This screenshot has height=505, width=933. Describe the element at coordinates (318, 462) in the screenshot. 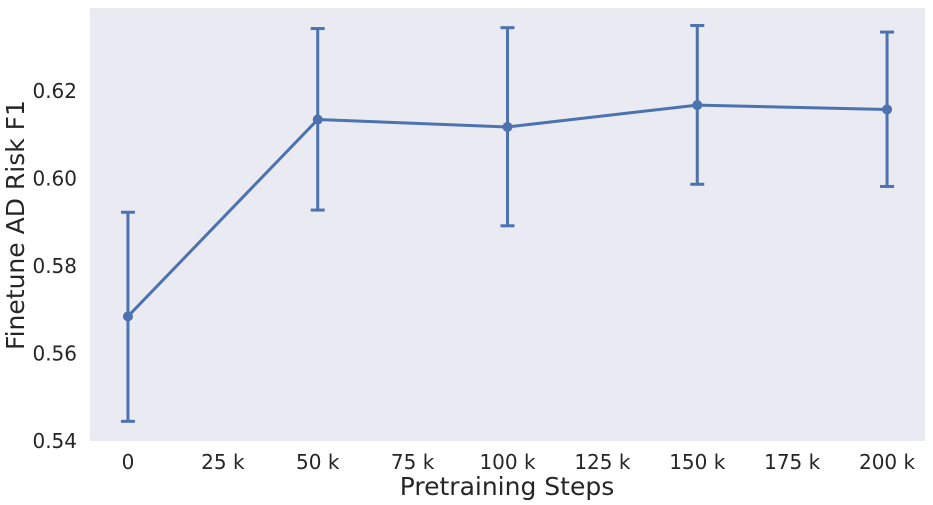

I see `x-tick-label: 50 k` at that location.